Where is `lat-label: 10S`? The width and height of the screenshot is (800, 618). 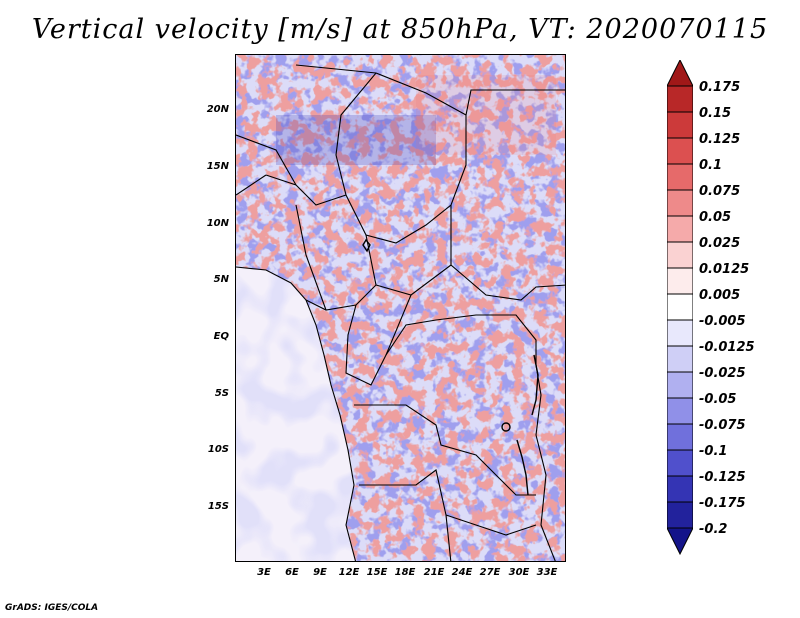 lat-label: 10S is located at coordinates (218, 449).